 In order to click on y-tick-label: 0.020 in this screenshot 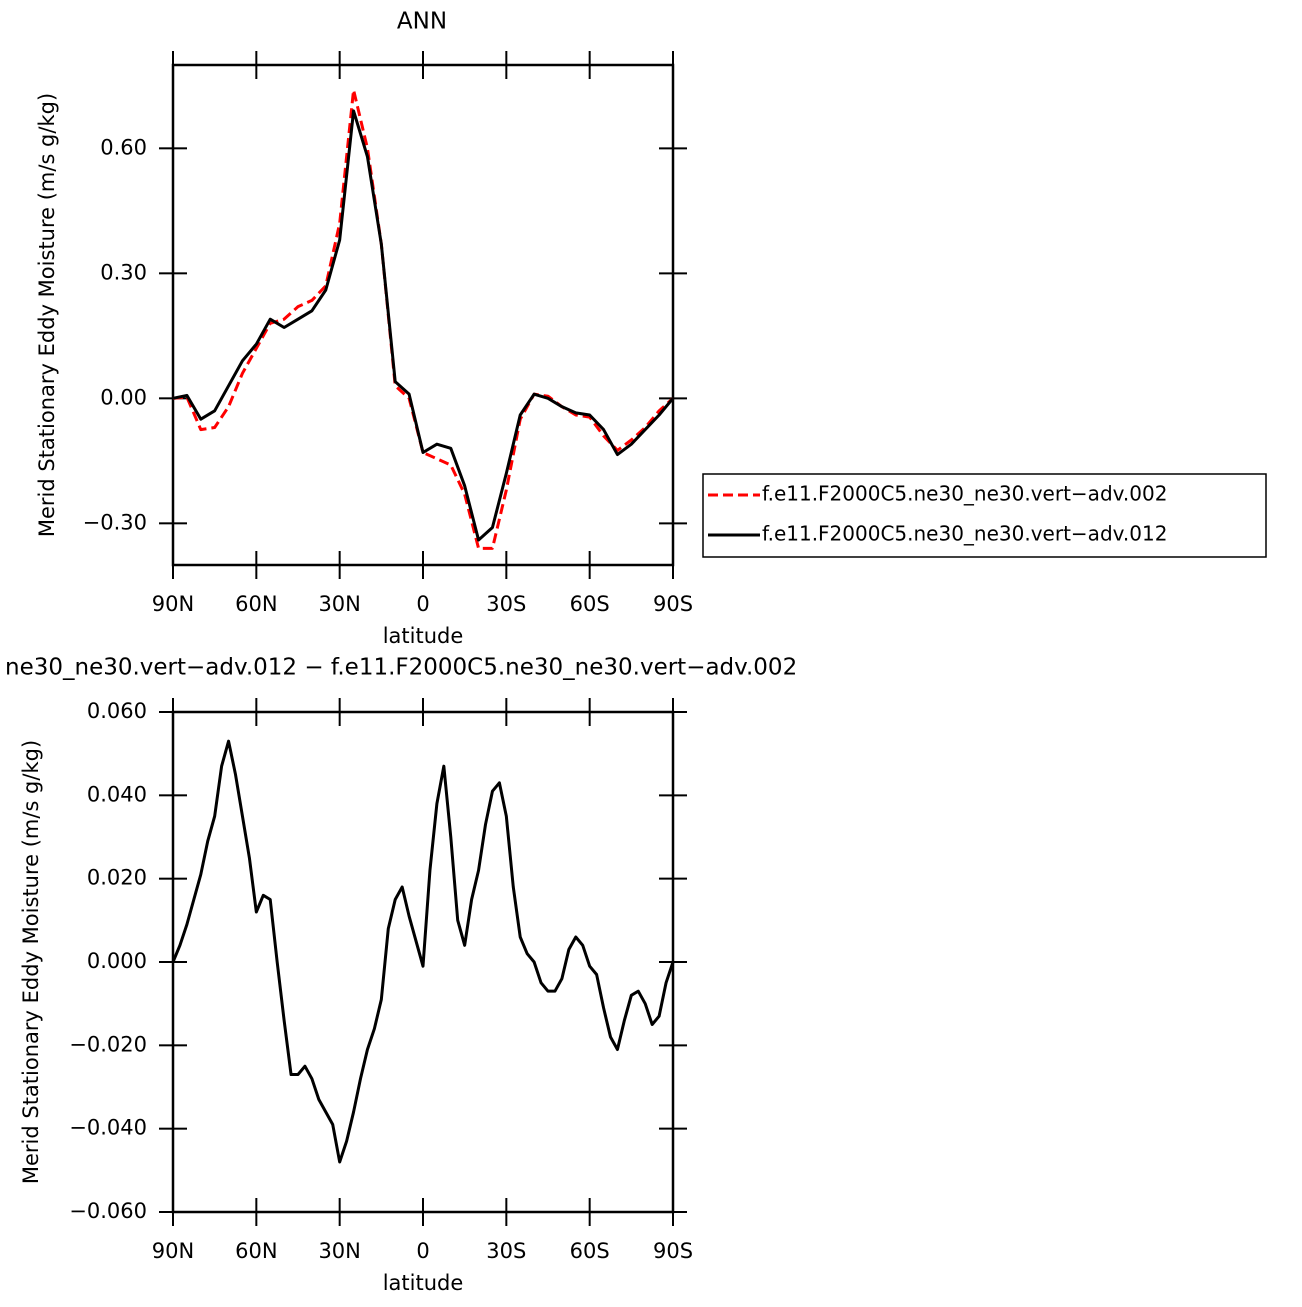, I will do `click(117, 878)`.